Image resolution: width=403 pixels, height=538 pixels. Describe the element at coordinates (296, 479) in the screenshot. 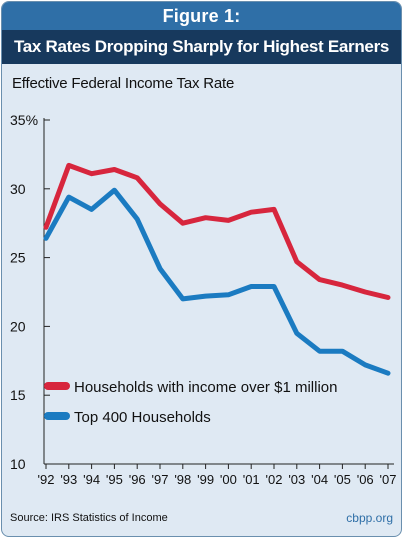

I see `x-tick-label: '03` at that location.